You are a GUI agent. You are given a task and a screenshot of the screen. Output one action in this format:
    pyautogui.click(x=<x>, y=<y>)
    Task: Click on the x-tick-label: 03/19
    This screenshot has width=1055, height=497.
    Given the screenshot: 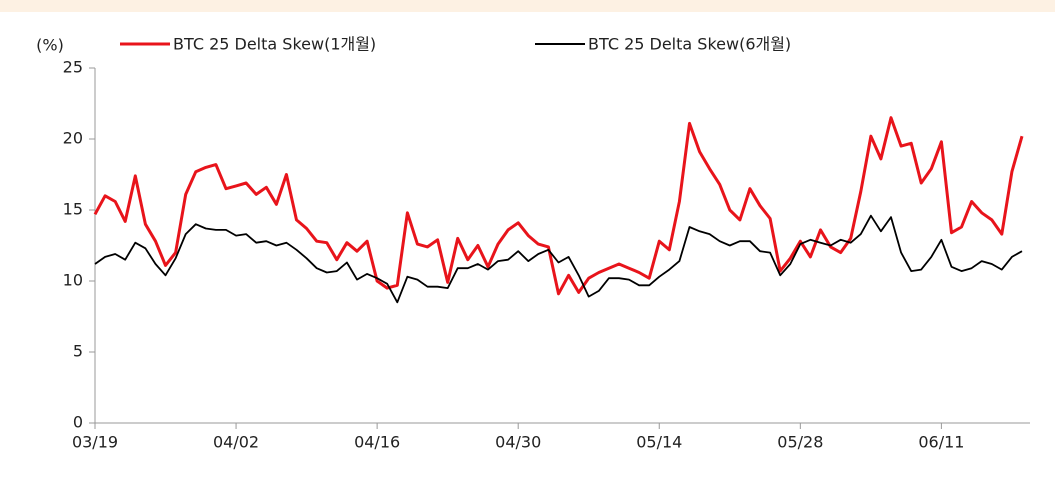 What is the action you would take?
    pyautogui.click(x=95, y=442)
    